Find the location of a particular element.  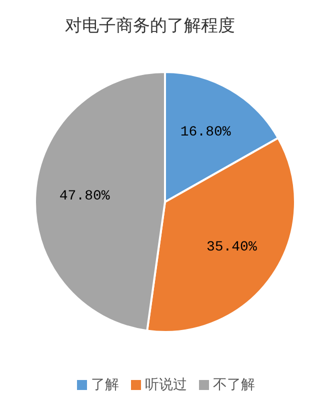

legend-label: 听说过 is located at coordinates (165, 385).